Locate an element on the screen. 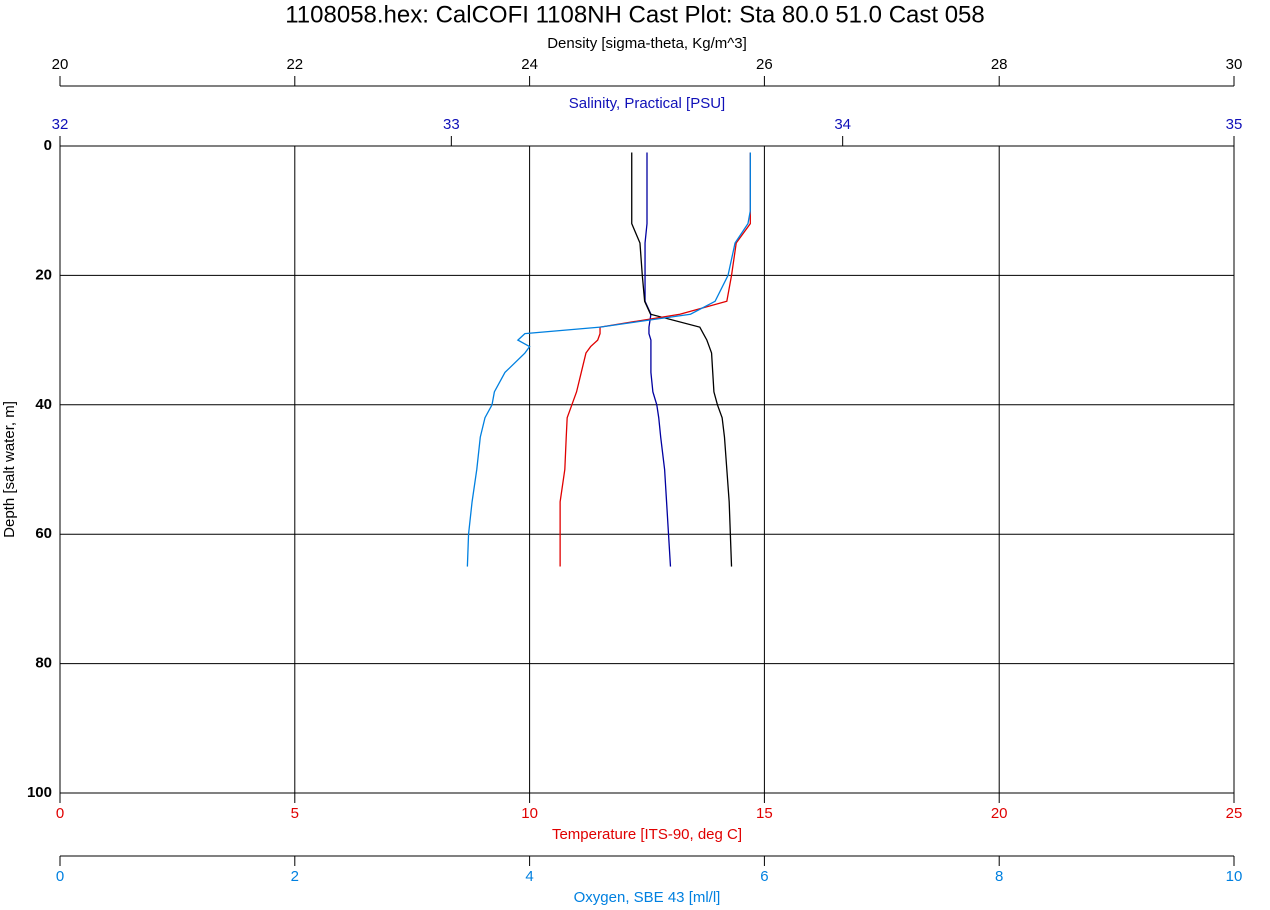 The height and width of the screenshot is (910, 1270). x-tick-label: 8 is located at coordinates (999, 876).